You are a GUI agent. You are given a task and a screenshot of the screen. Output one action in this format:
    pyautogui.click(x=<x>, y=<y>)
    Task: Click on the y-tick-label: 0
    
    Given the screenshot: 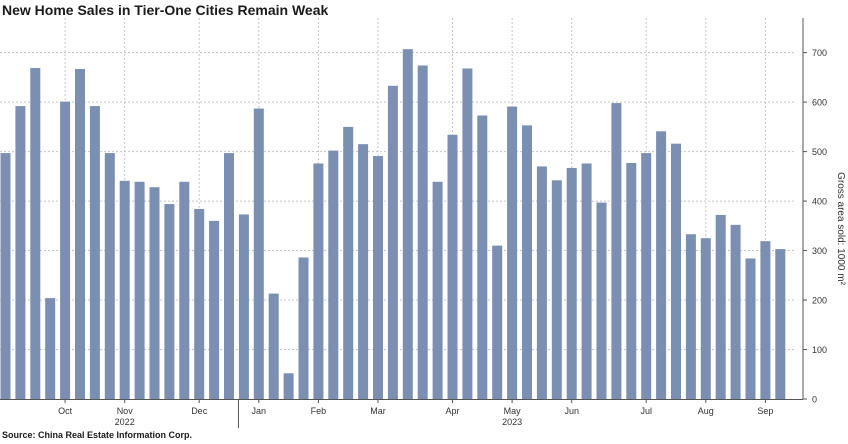 What is the action you would take?
    pyautogui.click(x=814, y=400)
    